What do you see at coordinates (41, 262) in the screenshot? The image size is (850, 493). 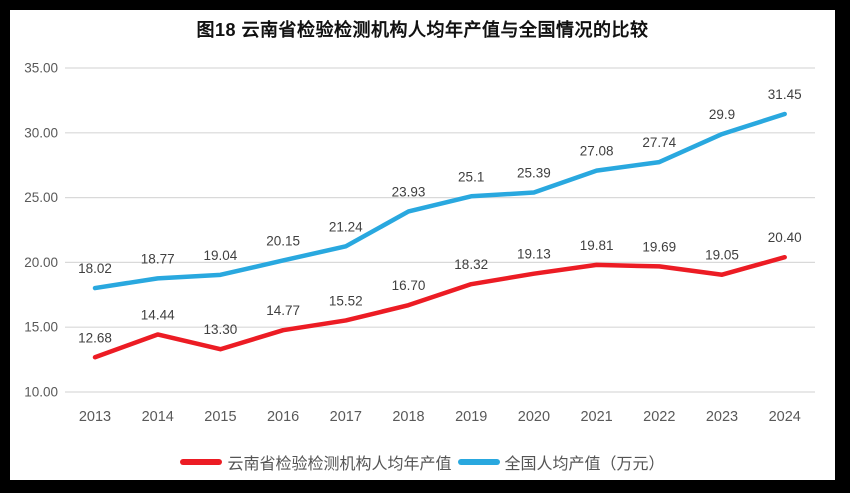 I see `y-tick-label: 20.00` at bounding box center [41, 262].